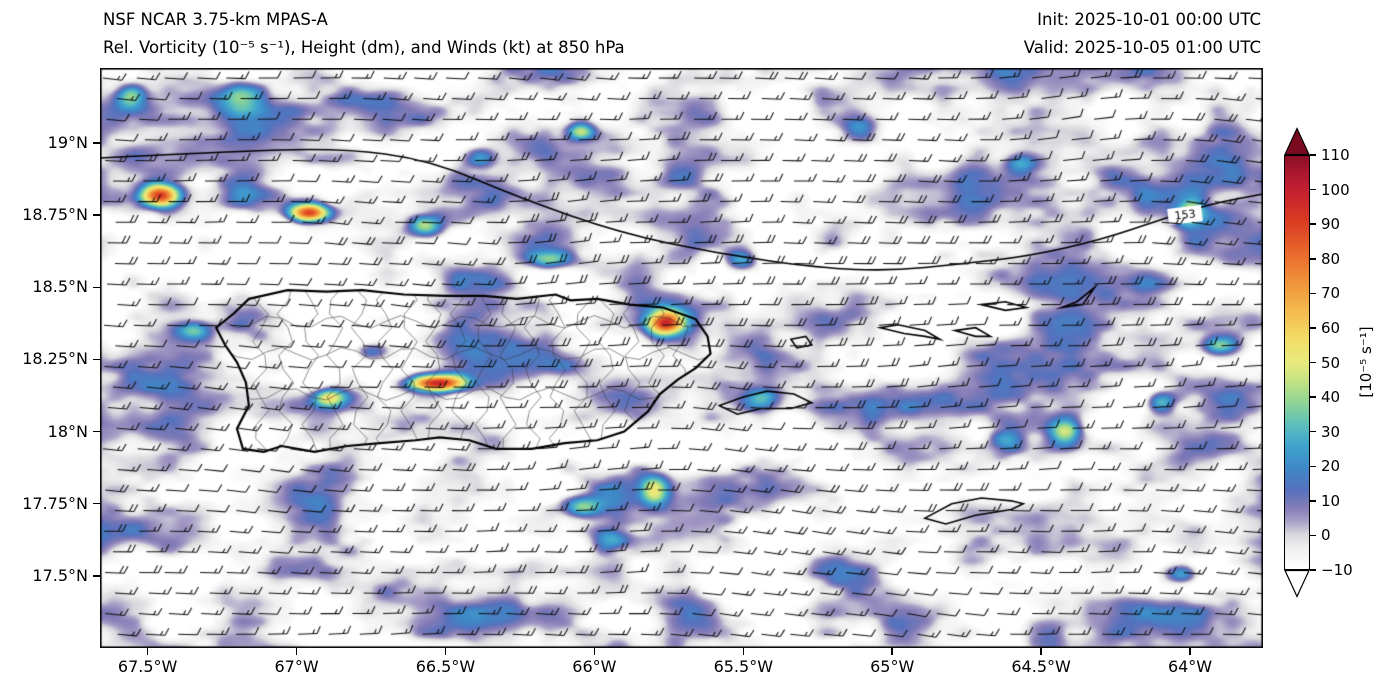  Describe the element at coordinates (147, 666) in the screenshot. I see `x-tick-label: 67.5°W` at that location.